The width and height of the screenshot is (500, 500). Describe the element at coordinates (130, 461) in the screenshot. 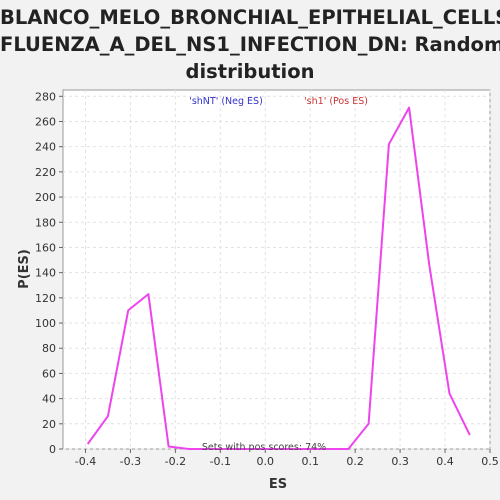

I see `x-tick-label: -0.3` at that location.